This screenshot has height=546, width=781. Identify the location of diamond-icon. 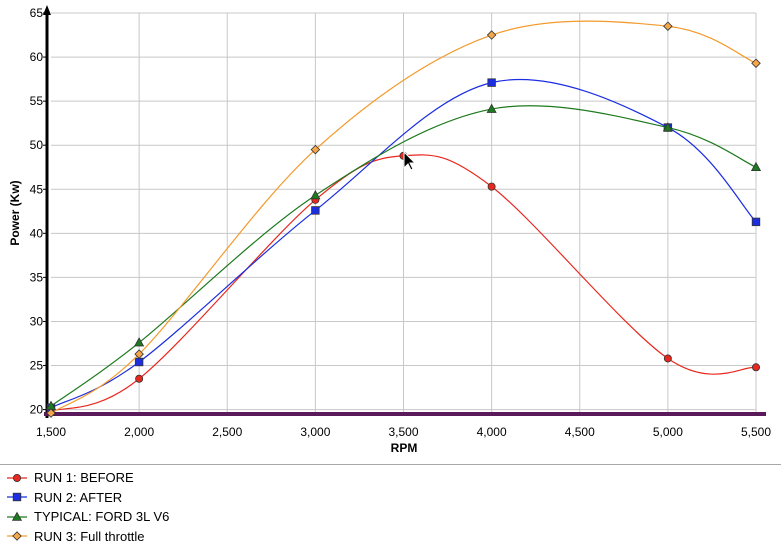
(17, 536).